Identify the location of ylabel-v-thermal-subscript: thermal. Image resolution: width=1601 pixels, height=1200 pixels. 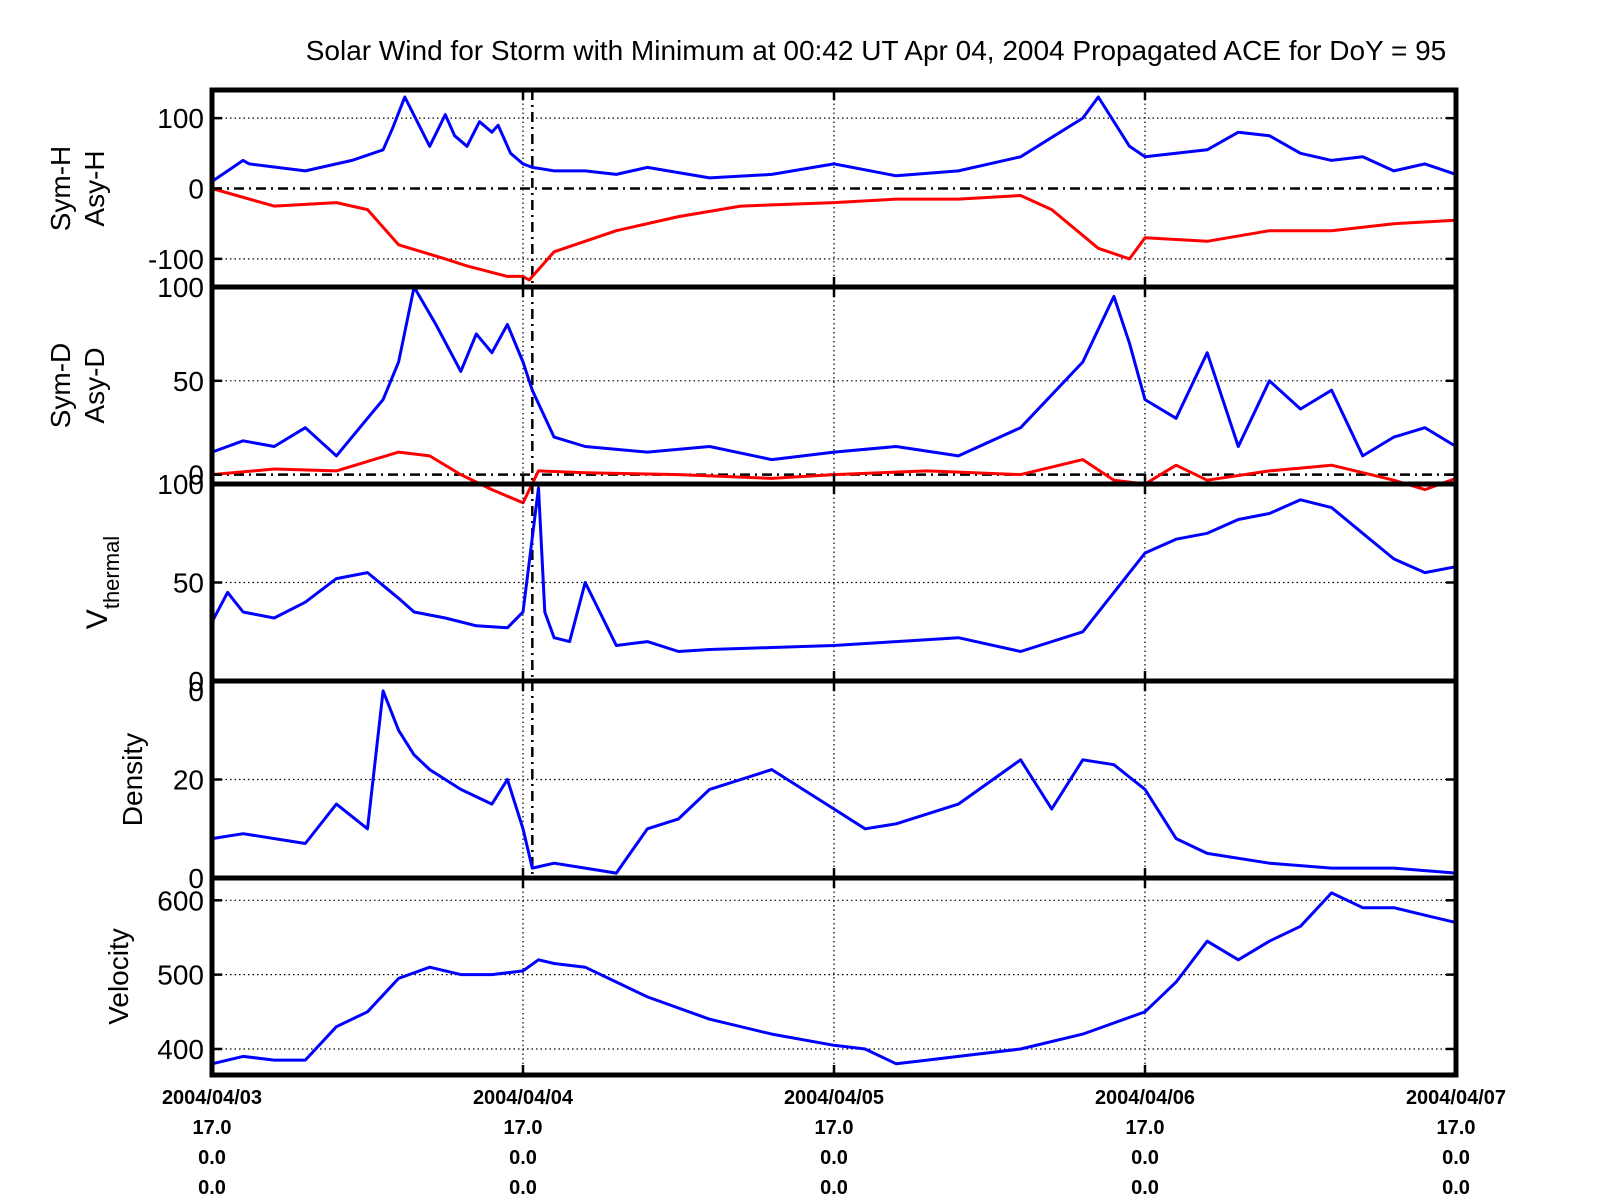
(111, 572).